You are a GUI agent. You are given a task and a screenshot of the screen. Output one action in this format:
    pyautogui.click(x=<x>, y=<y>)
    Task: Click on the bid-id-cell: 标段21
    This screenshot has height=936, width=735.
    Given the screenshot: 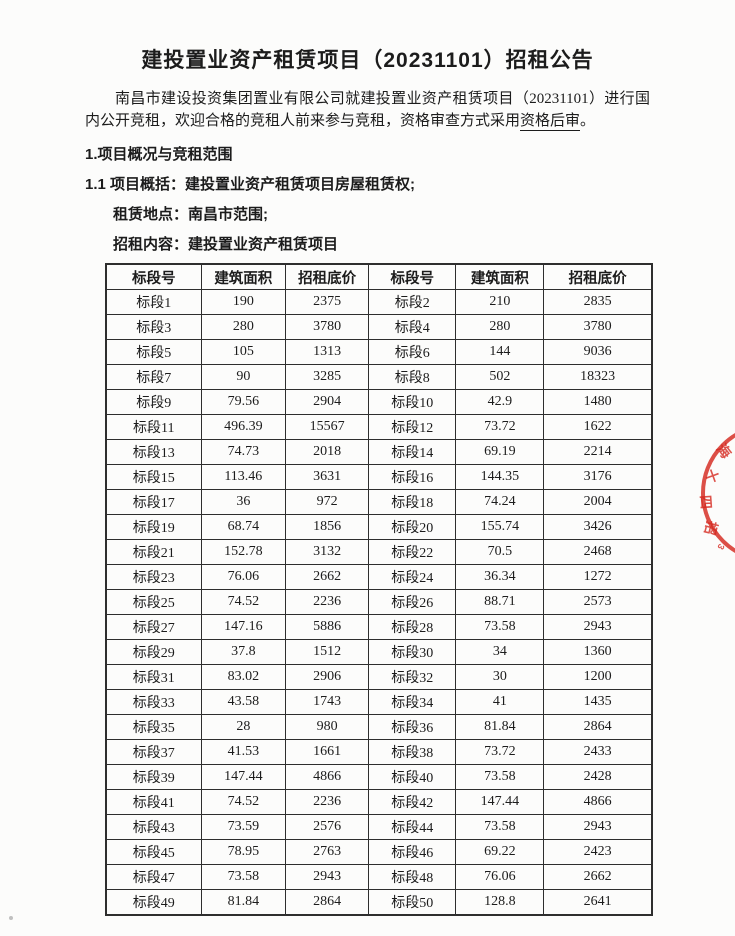 What is the action you would take?
    pyautogui.click(x=153, y=552)
    